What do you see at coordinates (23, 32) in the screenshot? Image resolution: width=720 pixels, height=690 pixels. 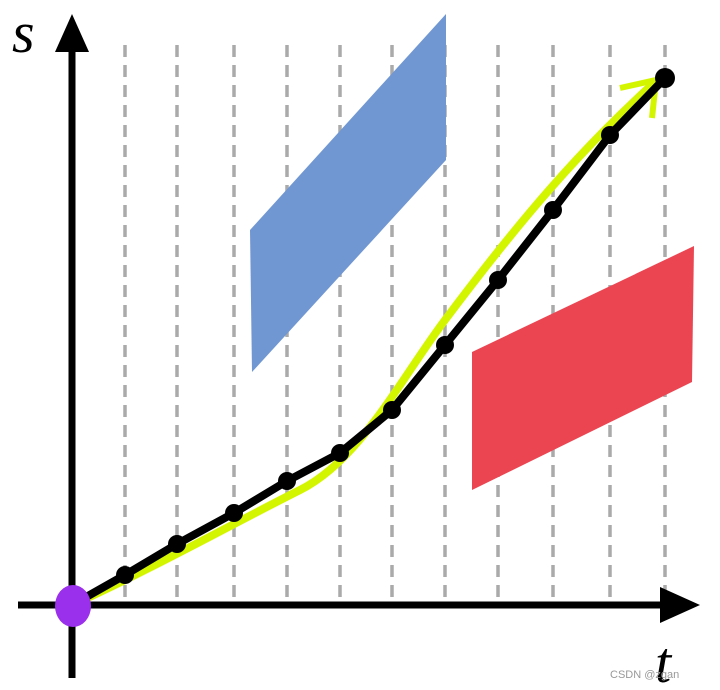 I see `y-axis-label: s` at bounding box center [23, 32].